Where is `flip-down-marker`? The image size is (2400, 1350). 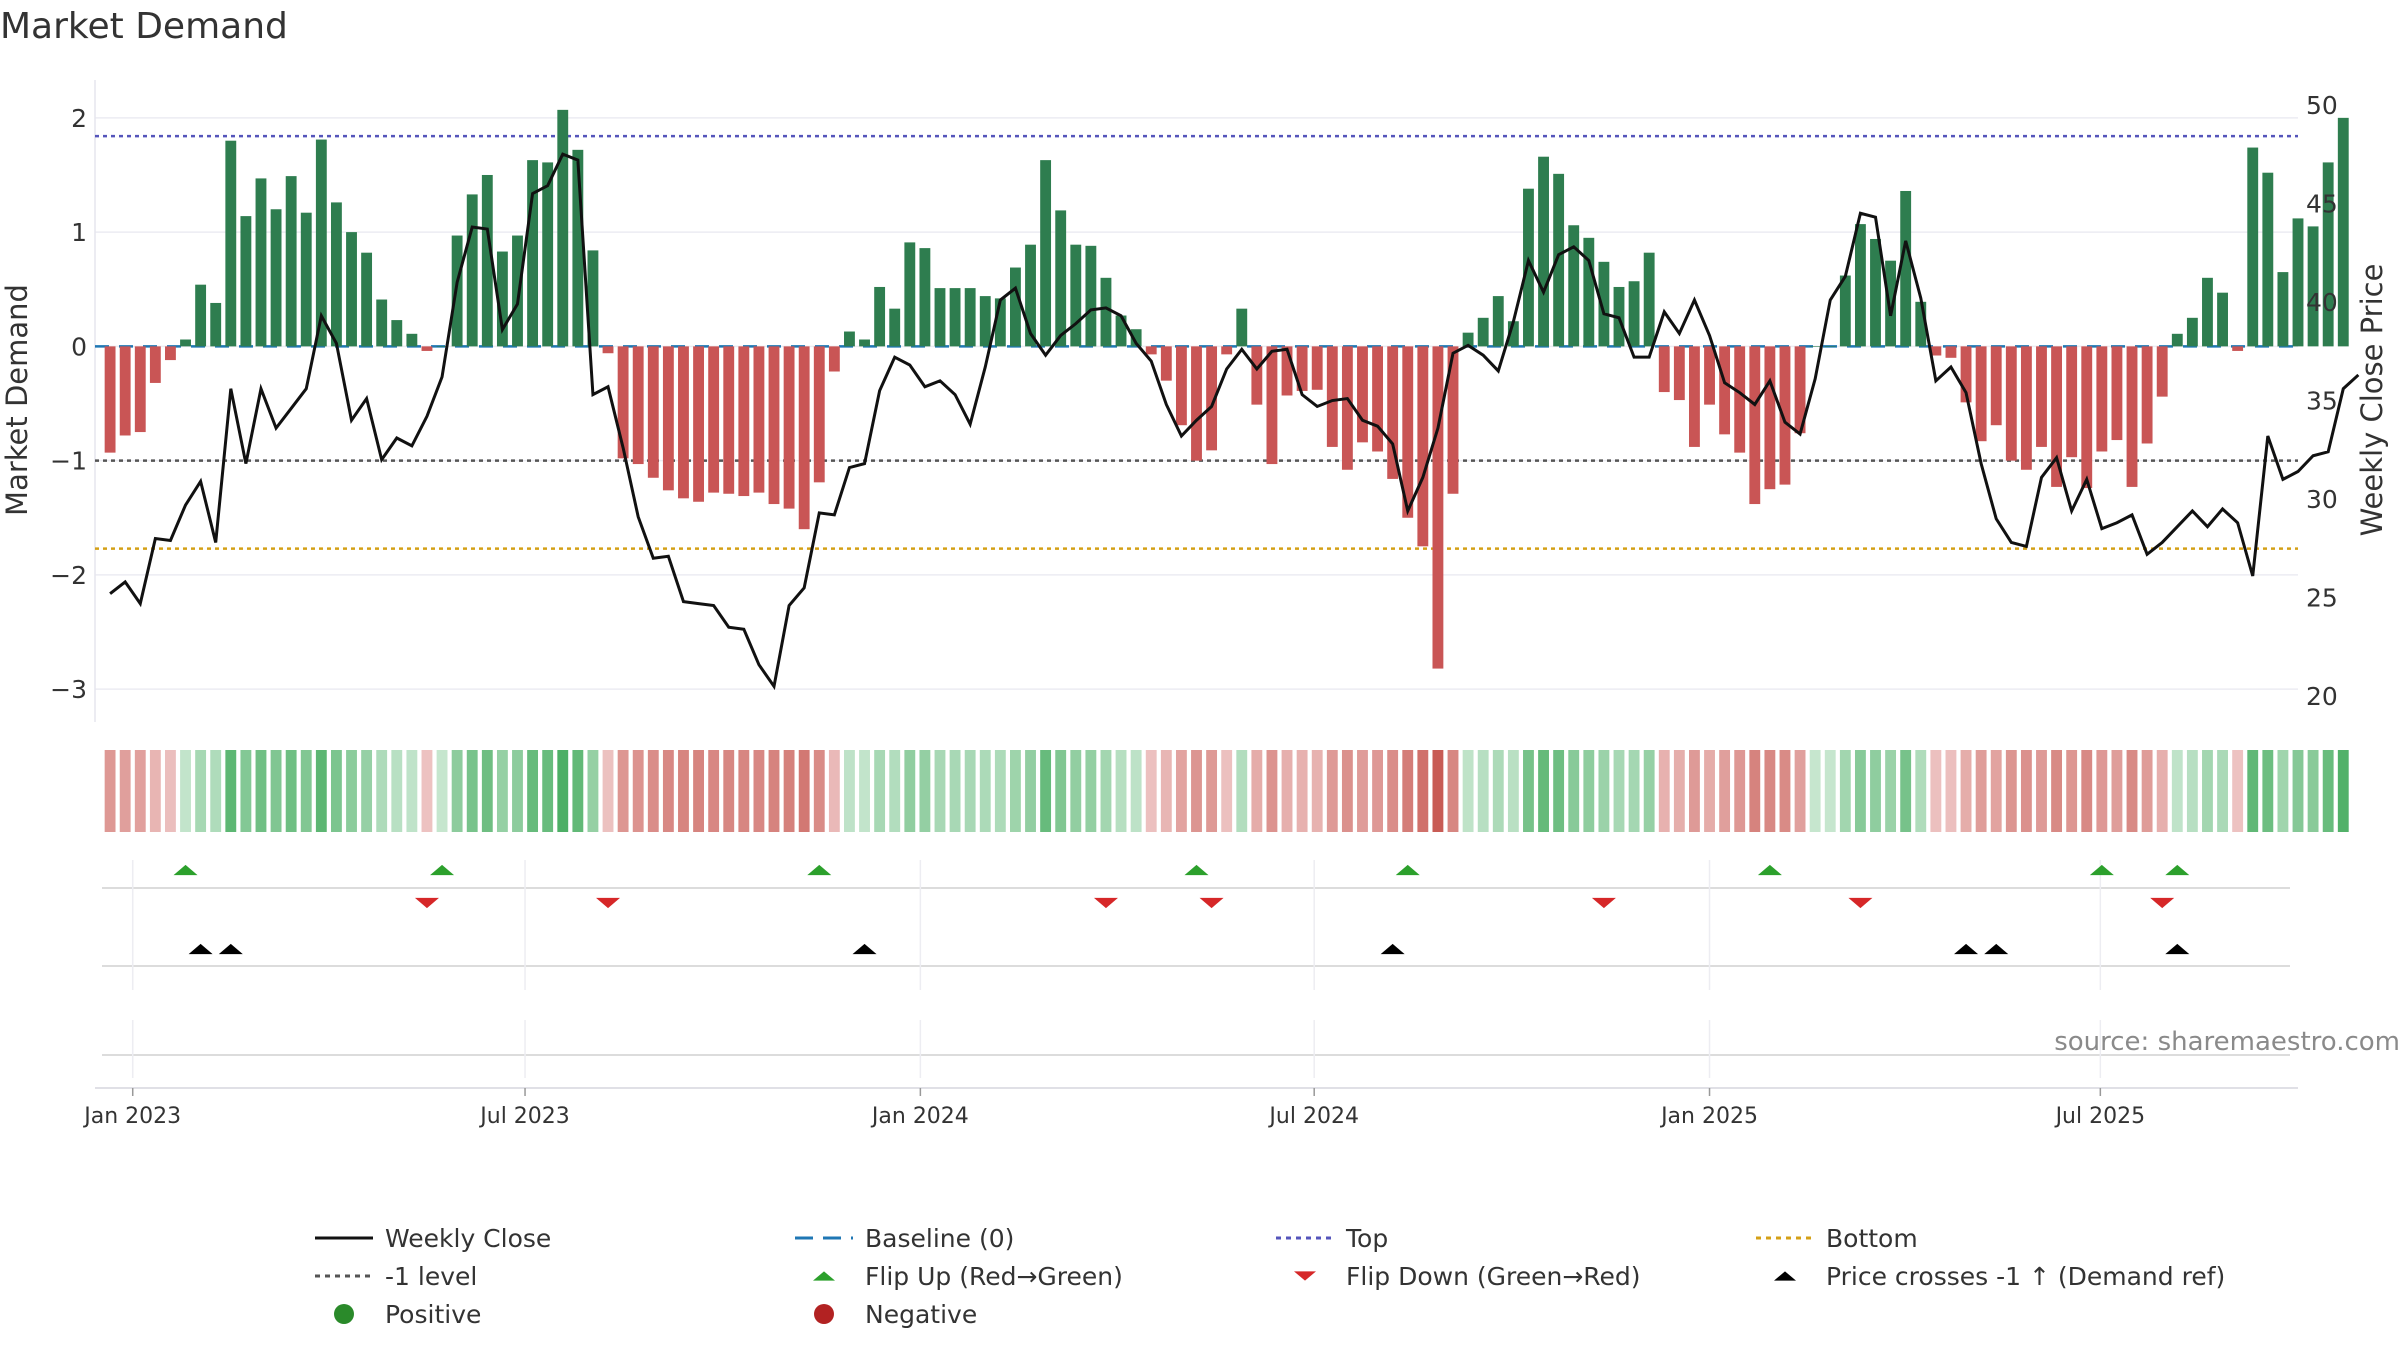 flip-down-marker is located at coordinates (608, 903).